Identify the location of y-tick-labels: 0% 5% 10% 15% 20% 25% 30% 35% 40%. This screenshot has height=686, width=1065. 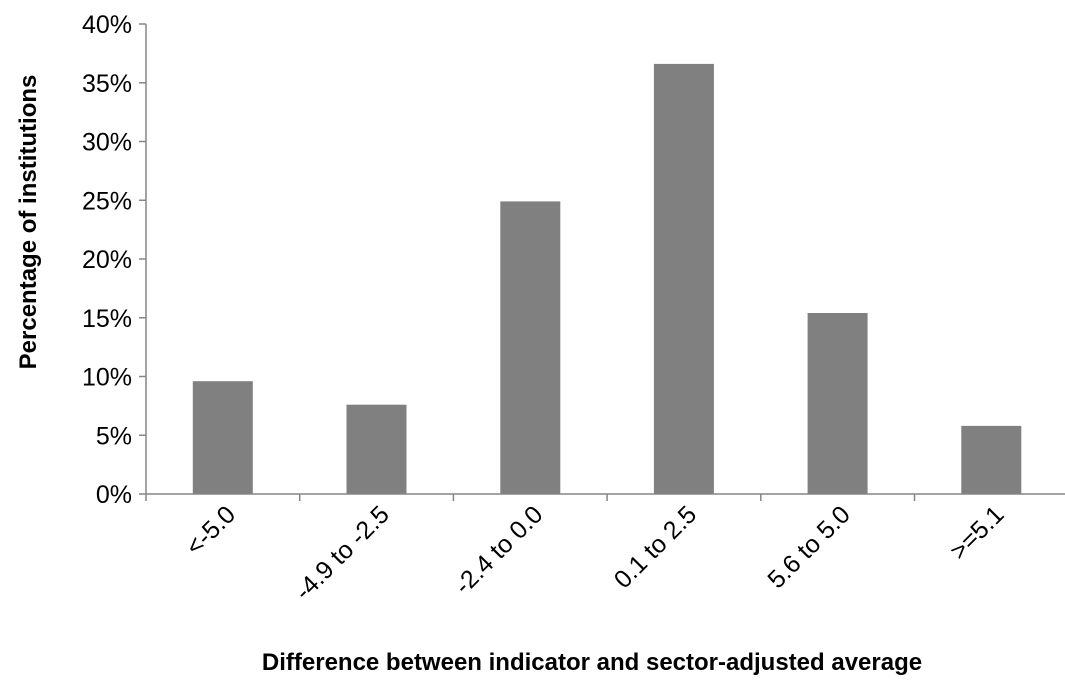
(107, 260).